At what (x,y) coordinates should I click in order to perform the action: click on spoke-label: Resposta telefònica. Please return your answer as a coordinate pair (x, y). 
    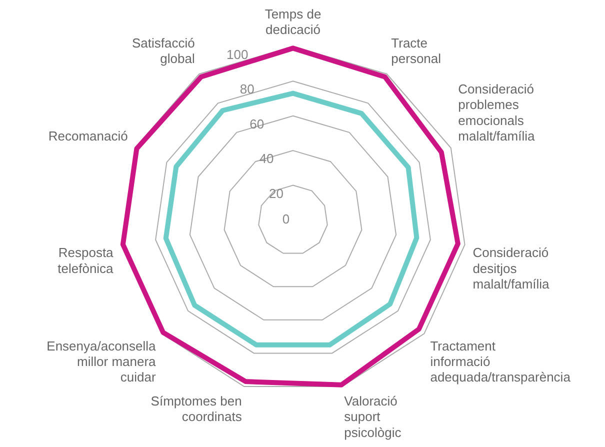
    Looking at the image, I should click on (86, 260).